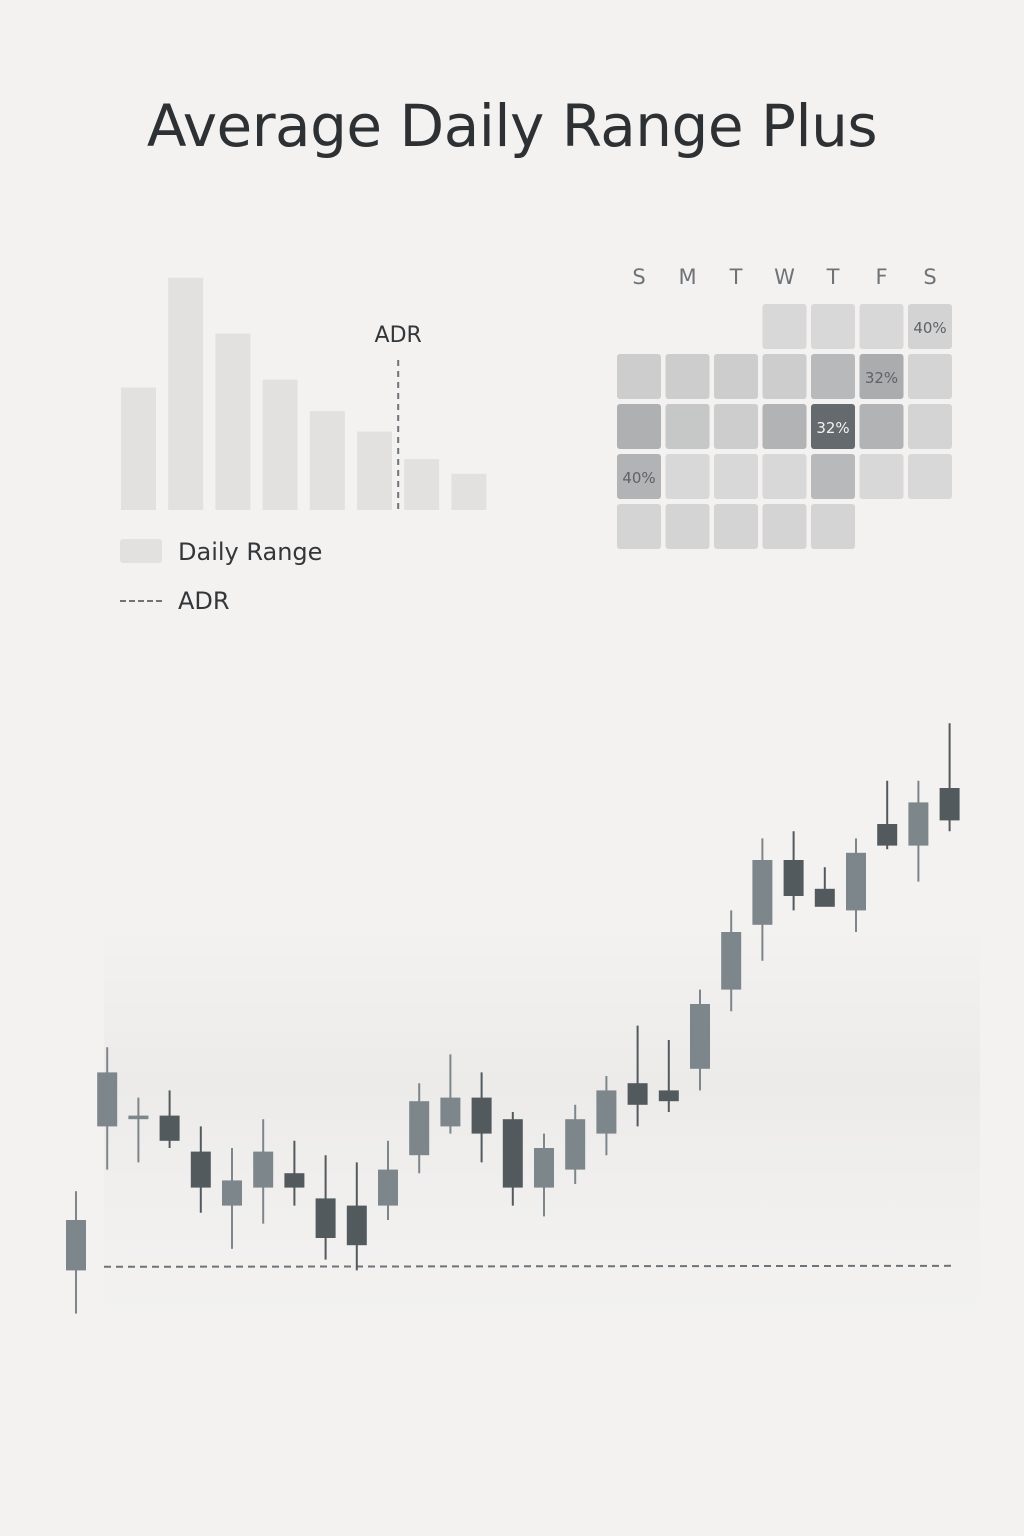 The image size is (1024, 1536). Describe the element at coordinates (687, 277) in the screenshot. I see `heatmap-column-label: M` at that location.